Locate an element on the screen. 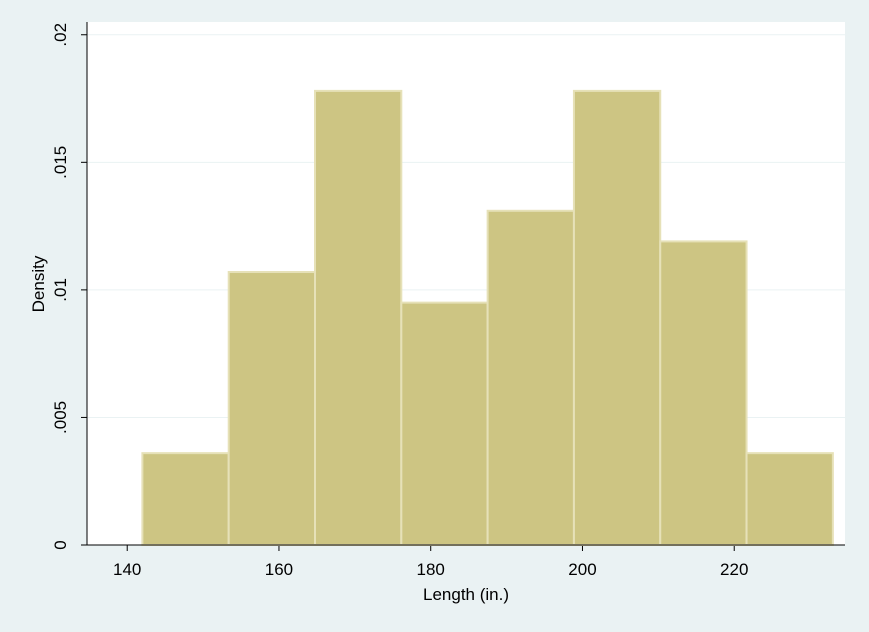 The height and width of the screenshot is (632, 869). x-tick-label: 200 is located at coordinates (582, 569).